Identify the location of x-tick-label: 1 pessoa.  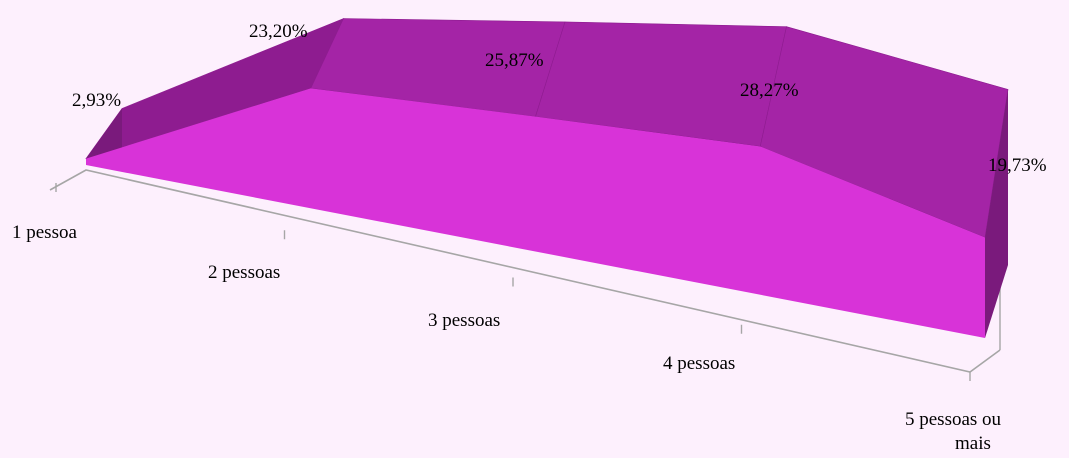
(44, 232).